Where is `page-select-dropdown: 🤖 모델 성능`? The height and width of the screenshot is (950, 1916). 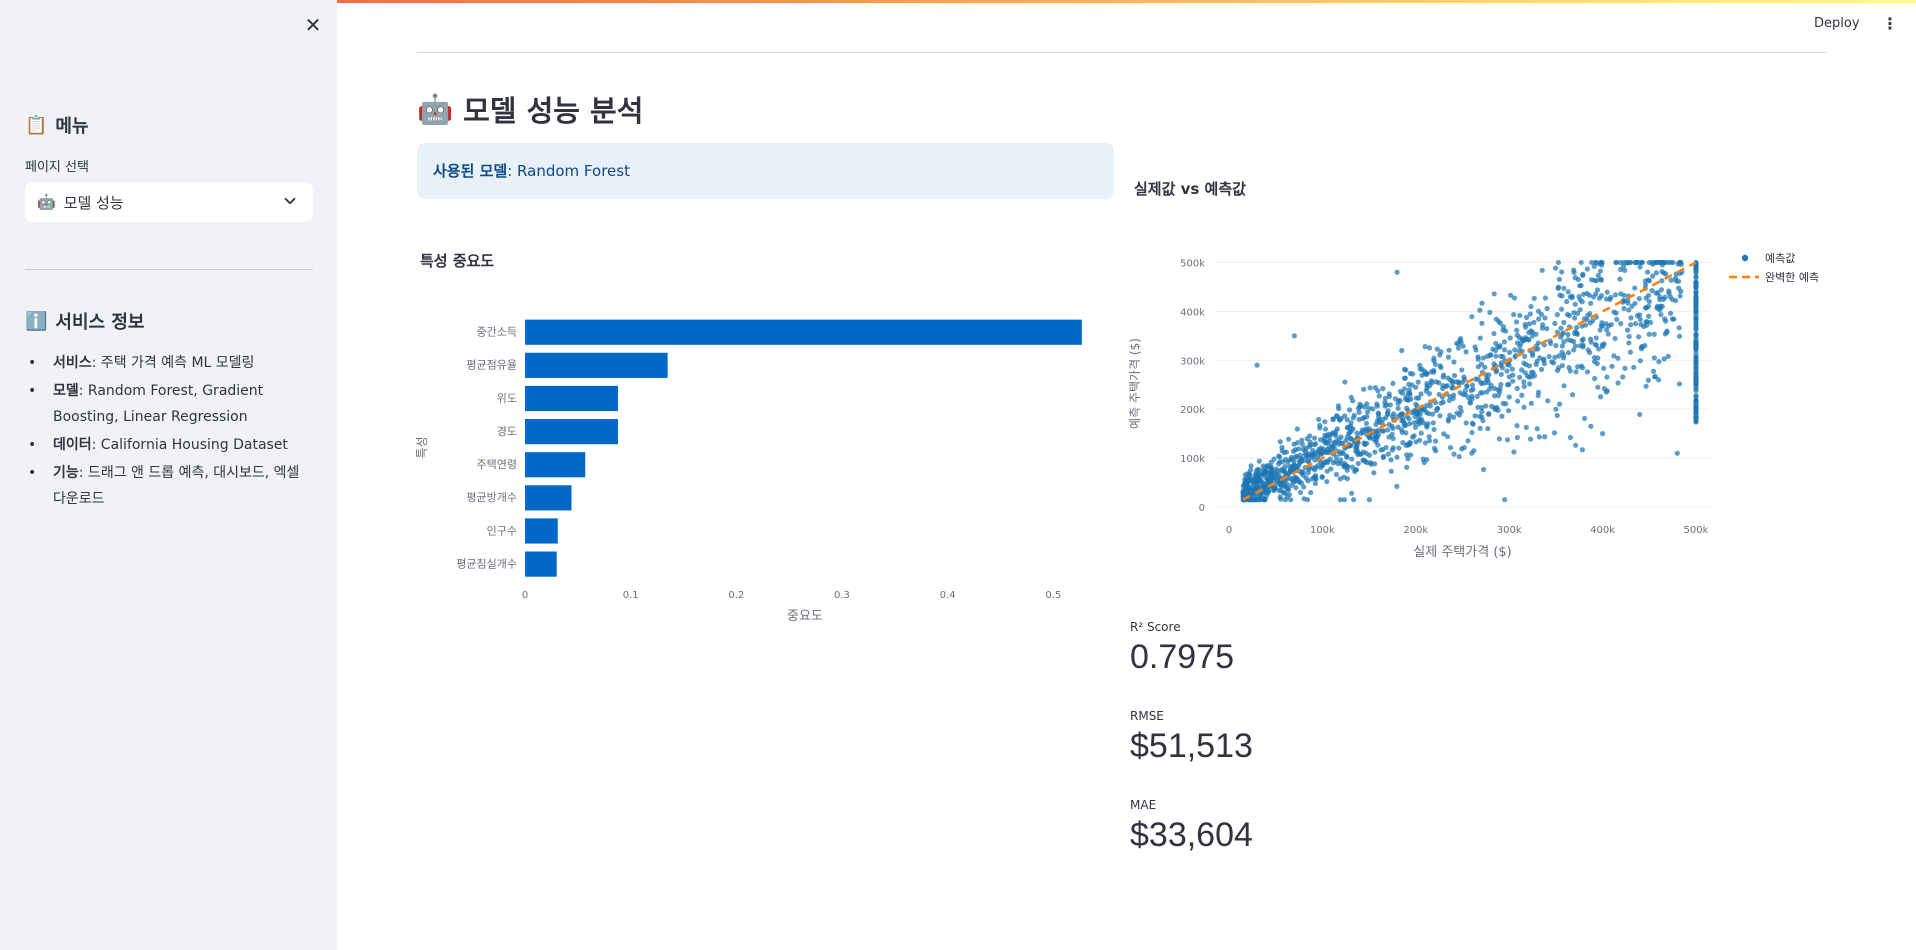
page-select-dropdown: 🤖 모델 성능 is located at coordinates (169, 202).